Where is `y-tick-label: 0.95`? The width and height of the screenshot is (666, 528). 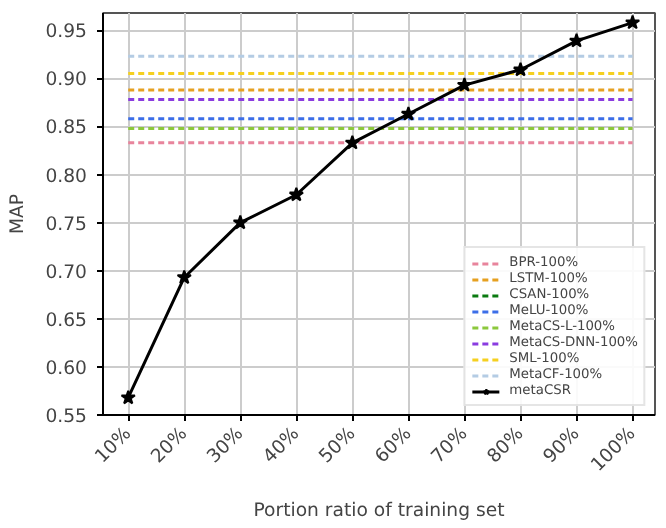 y-tick-label: 0.95 is located at coordinates (66, 32).